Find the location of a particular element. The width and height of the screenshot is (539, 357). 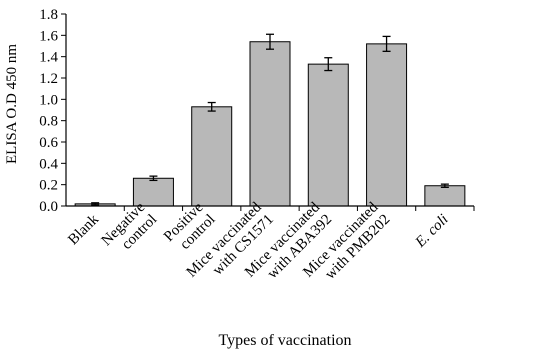

x-tick-label: E. coli is located at coordinates (432, 232).